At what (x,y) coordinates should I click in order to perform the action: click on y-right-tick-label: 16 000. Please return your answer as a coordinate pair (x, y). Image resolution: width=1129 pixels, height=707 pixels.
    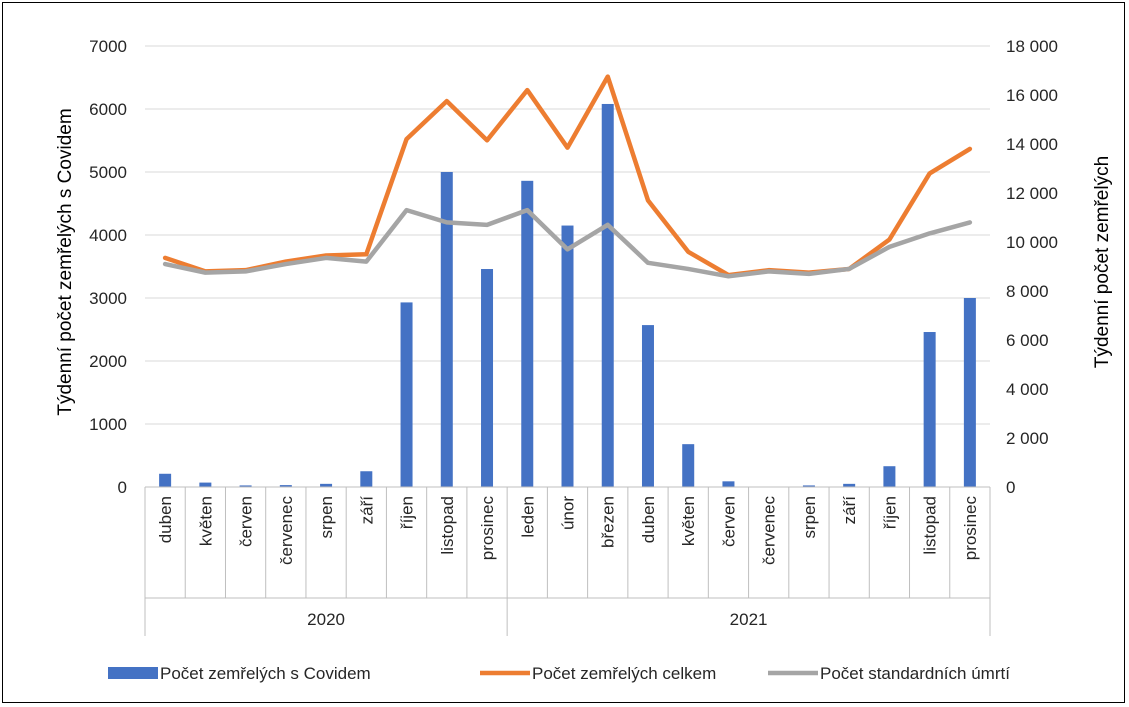
    Looking at the image, I should click on (1032, 95).